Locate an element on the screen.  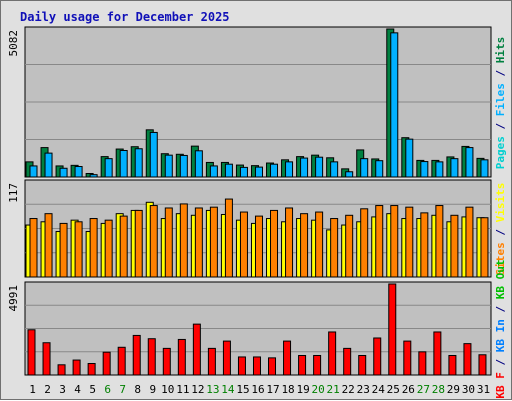
x-tick-day-6: 6 is located at coordinates (107, 389).